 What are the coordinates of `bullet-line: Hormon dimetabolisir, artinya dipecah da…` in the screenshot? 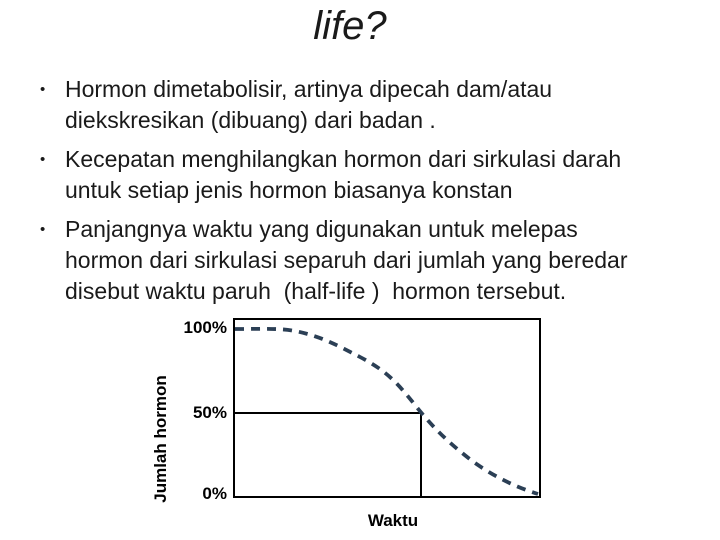 It's located at (309, 89).